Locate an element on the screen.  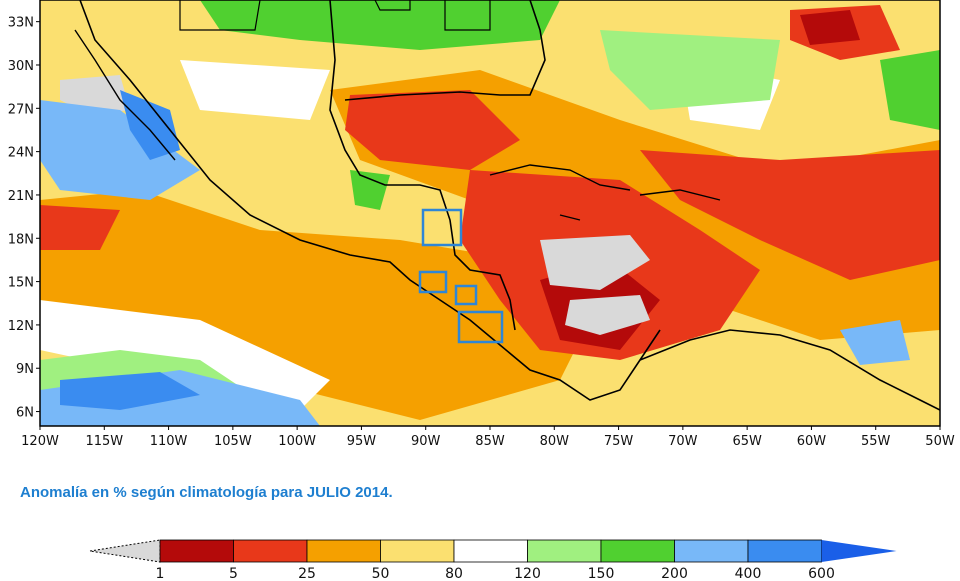
lon-tick-label: 75W is located at coordinates (619, 441).